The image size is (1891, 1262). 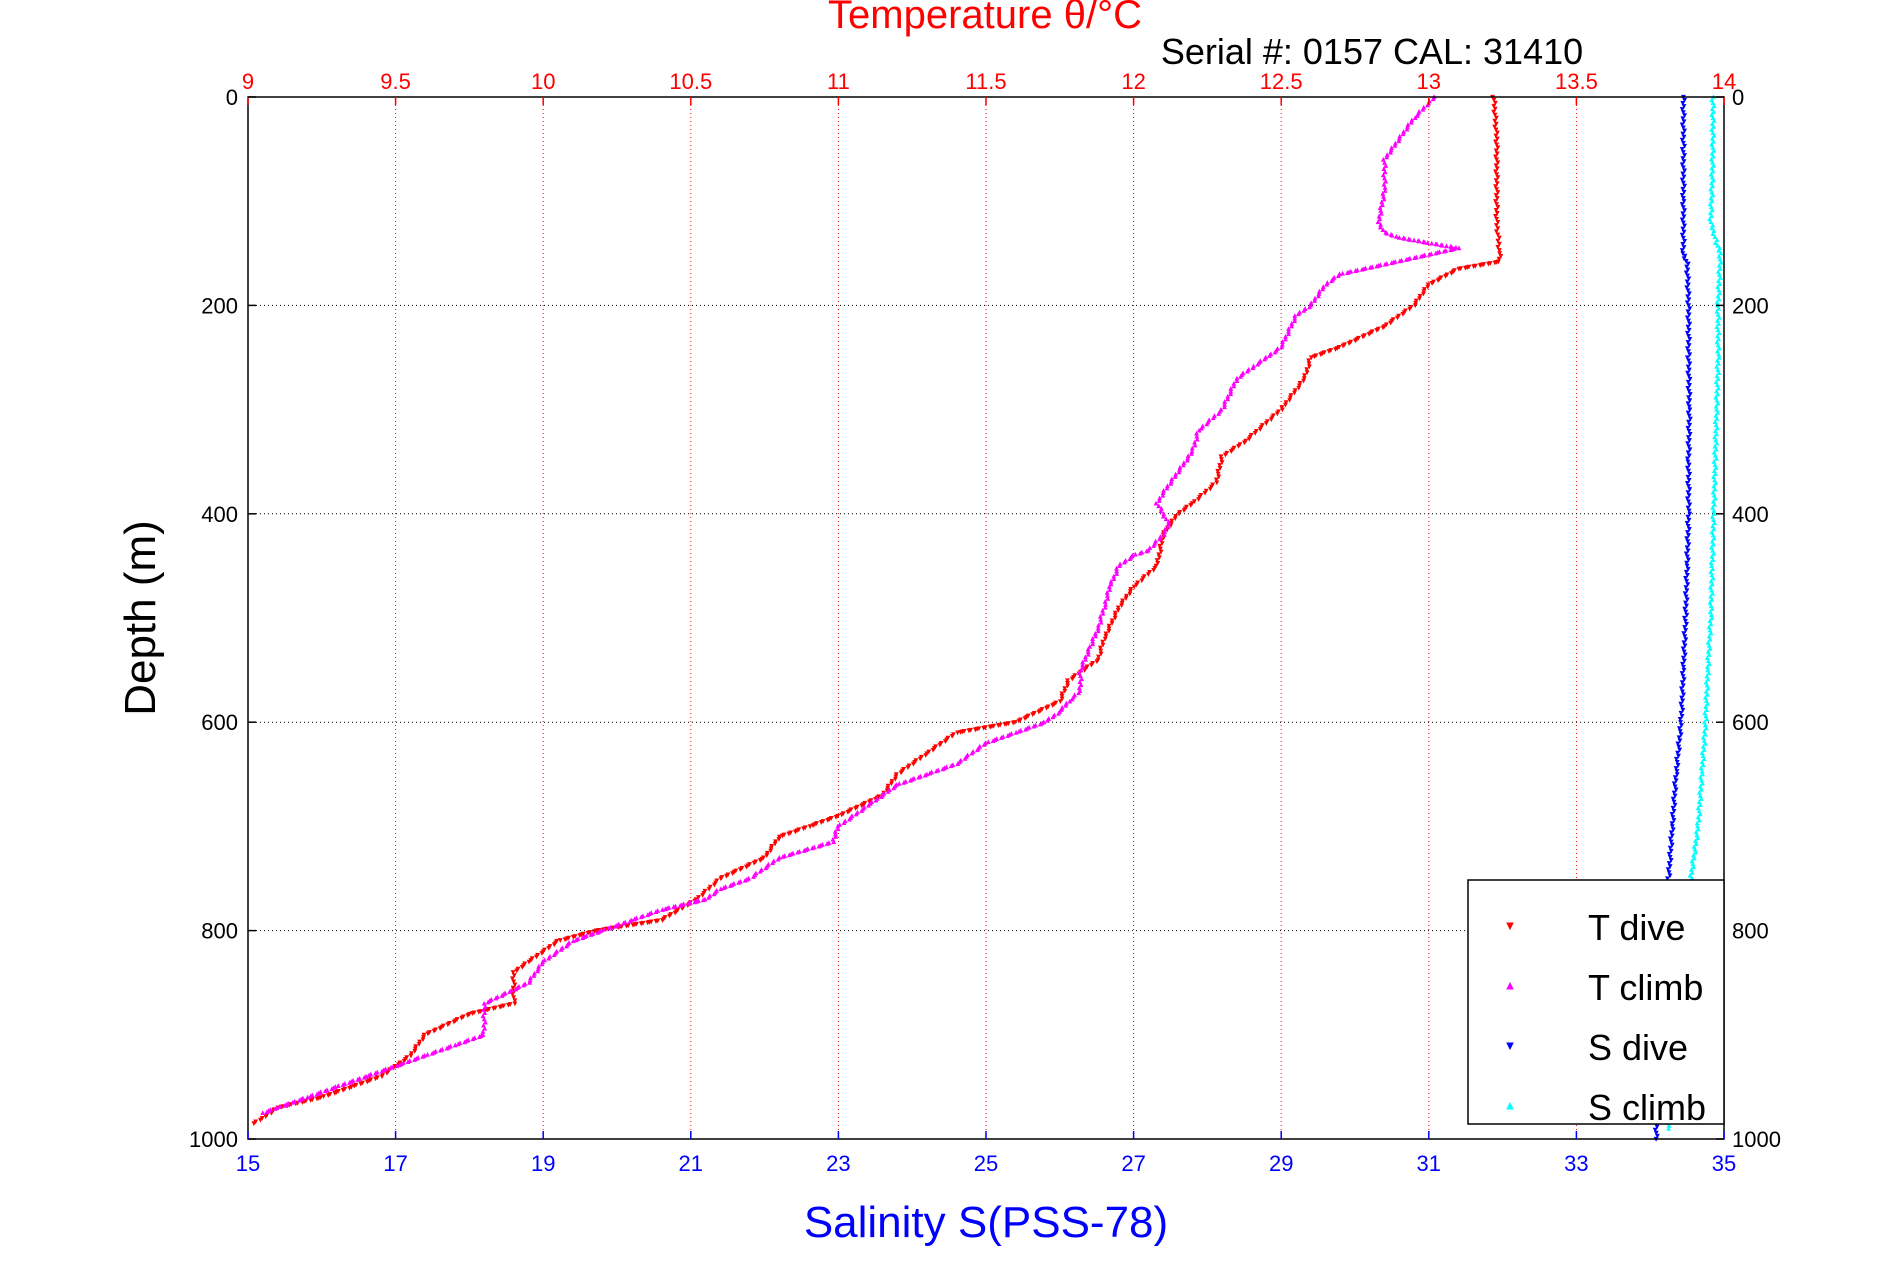 I want to click on salinity-tick-label: 15, so click(x=248, y=1163).